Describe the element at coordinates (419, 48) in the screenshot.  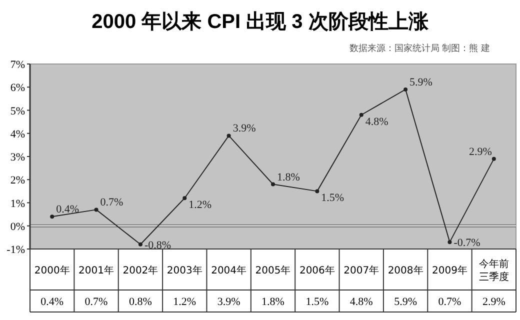
I see `chart-subtitle: 数据来源：国家统计局 制图：熊 建` at that location.